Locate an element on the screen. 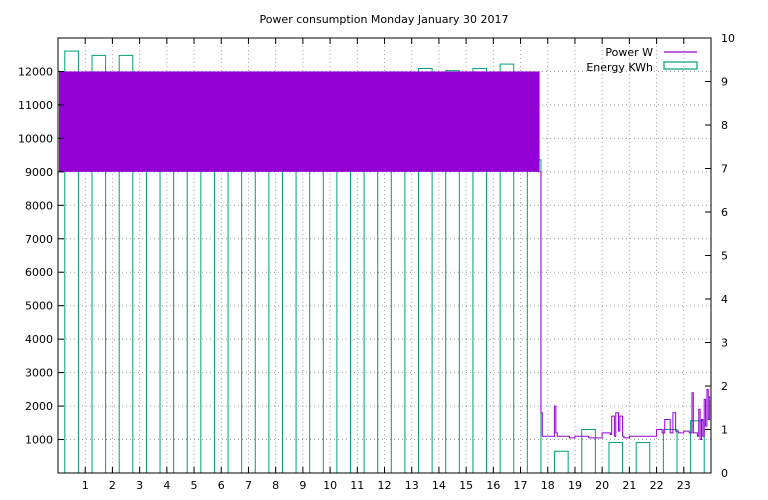 The height and width of the screenshot is (500, 768). x-tick-label: 10 is located at coordinates (330, 485).